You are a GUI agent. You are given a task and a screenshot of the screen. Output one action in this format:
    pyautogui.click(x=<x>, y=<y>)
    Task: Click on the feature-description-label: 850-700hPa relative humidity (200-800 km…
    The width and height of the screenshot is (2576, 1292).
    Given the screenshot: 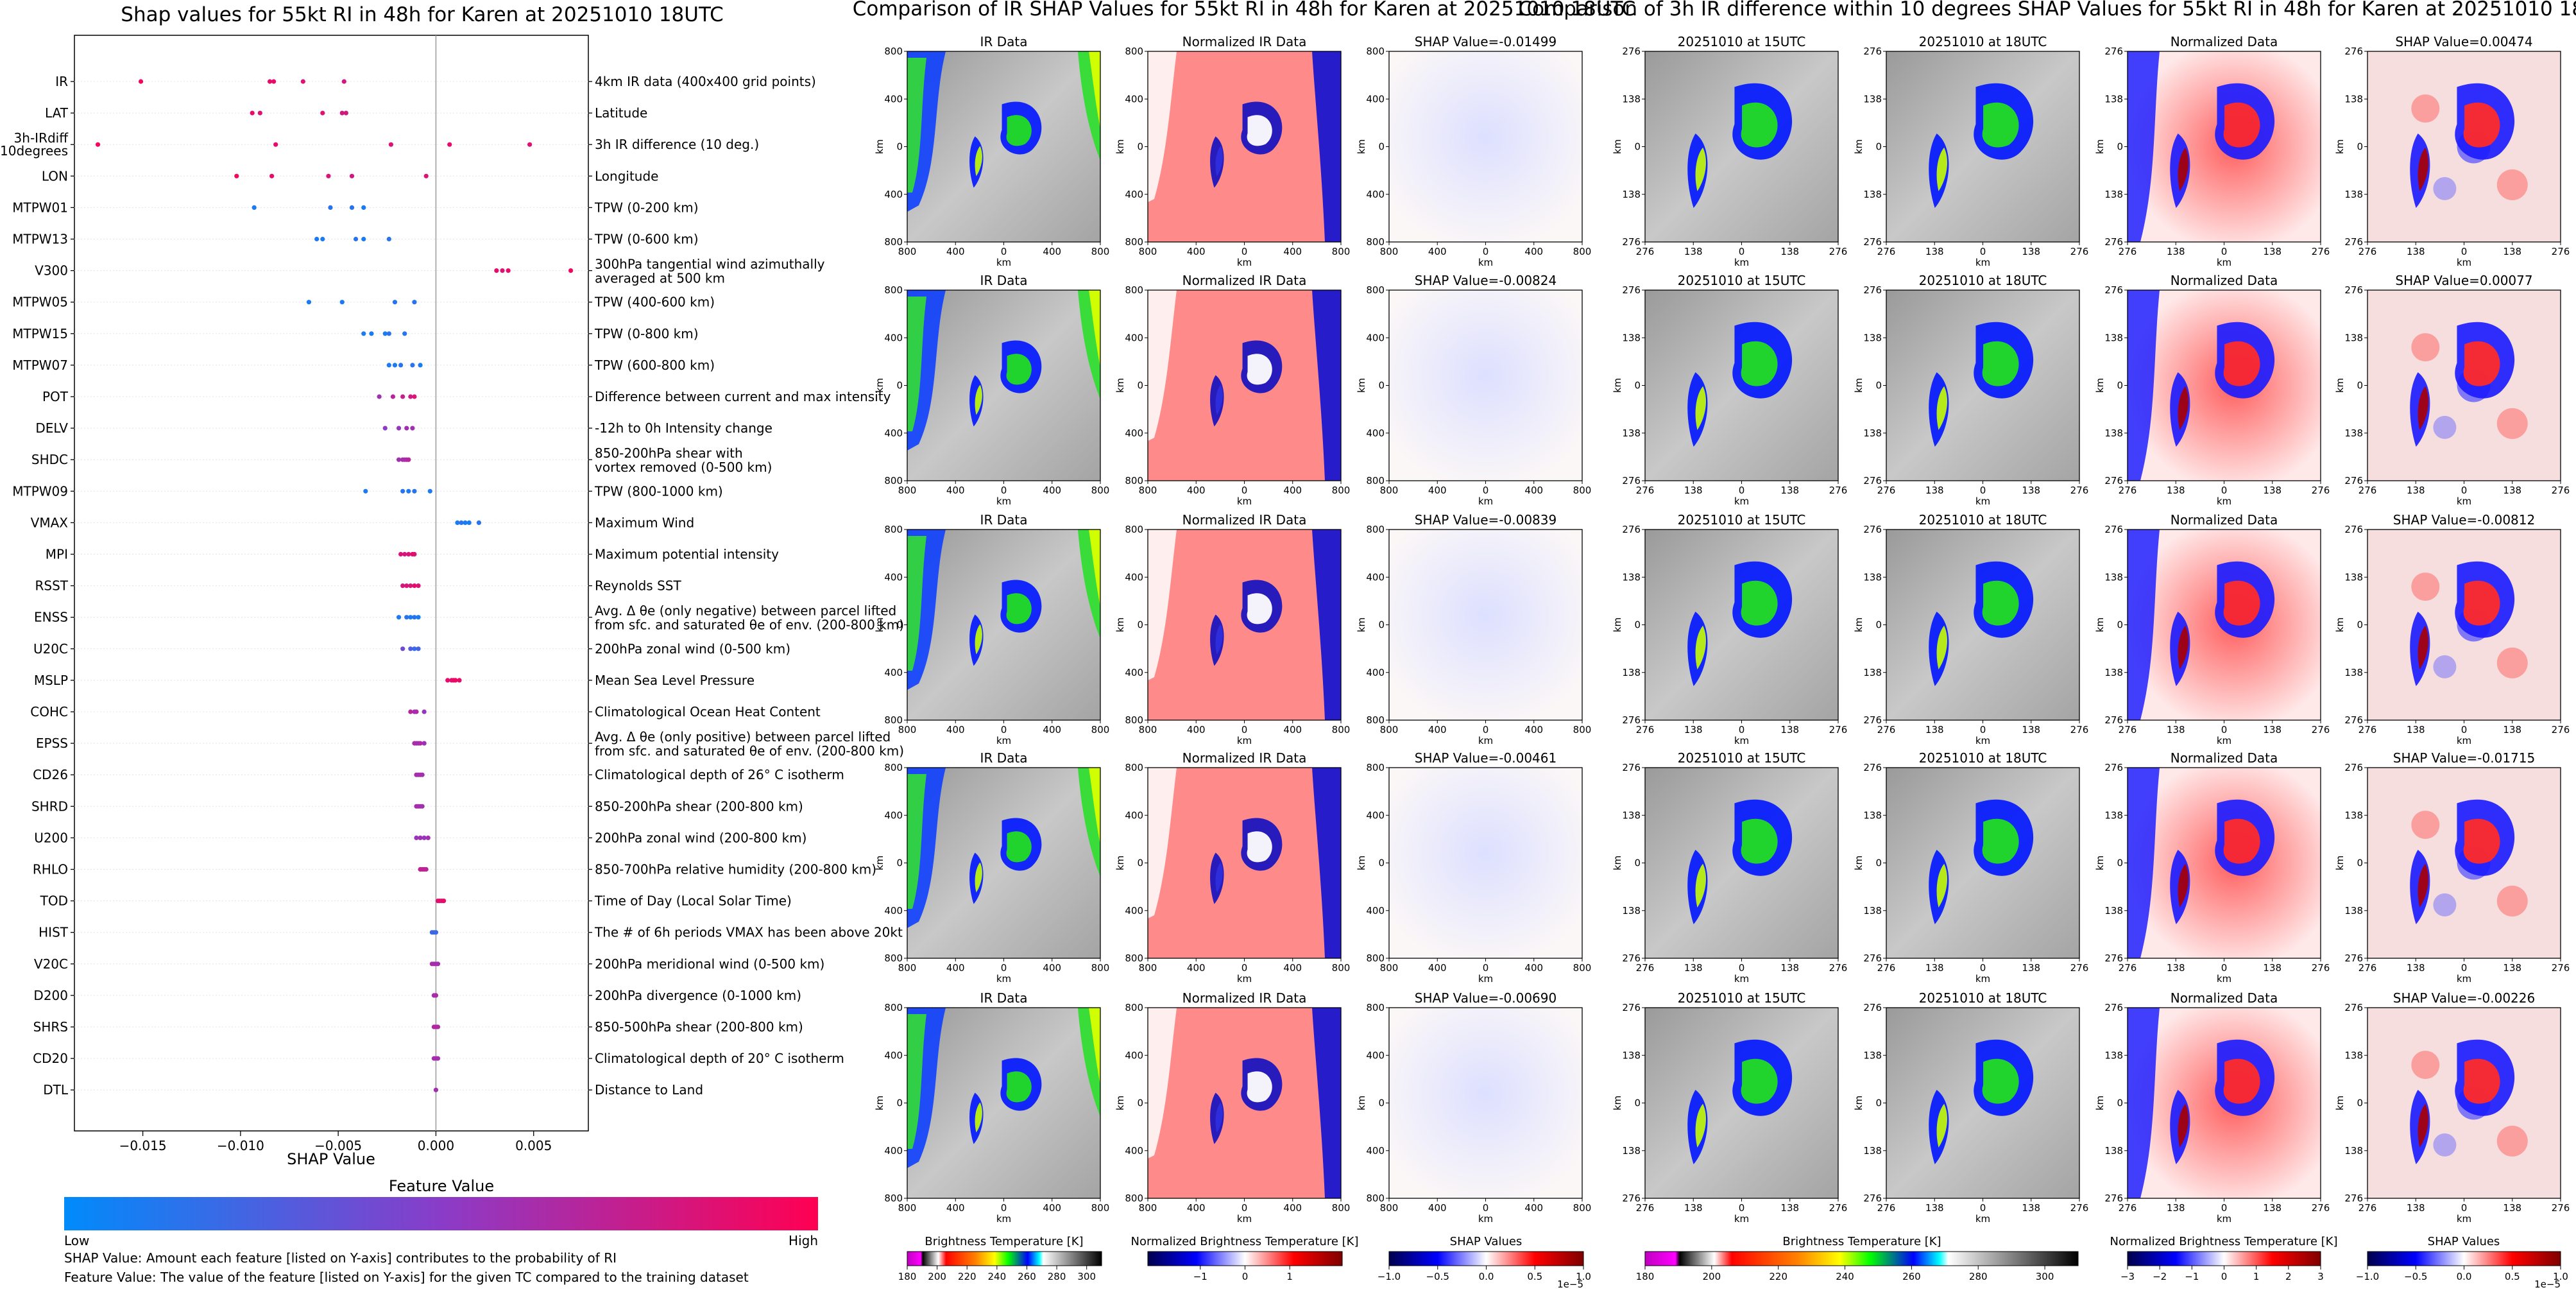 What is the action you would take?
    pyautogui.click(x=735, y=869)
    